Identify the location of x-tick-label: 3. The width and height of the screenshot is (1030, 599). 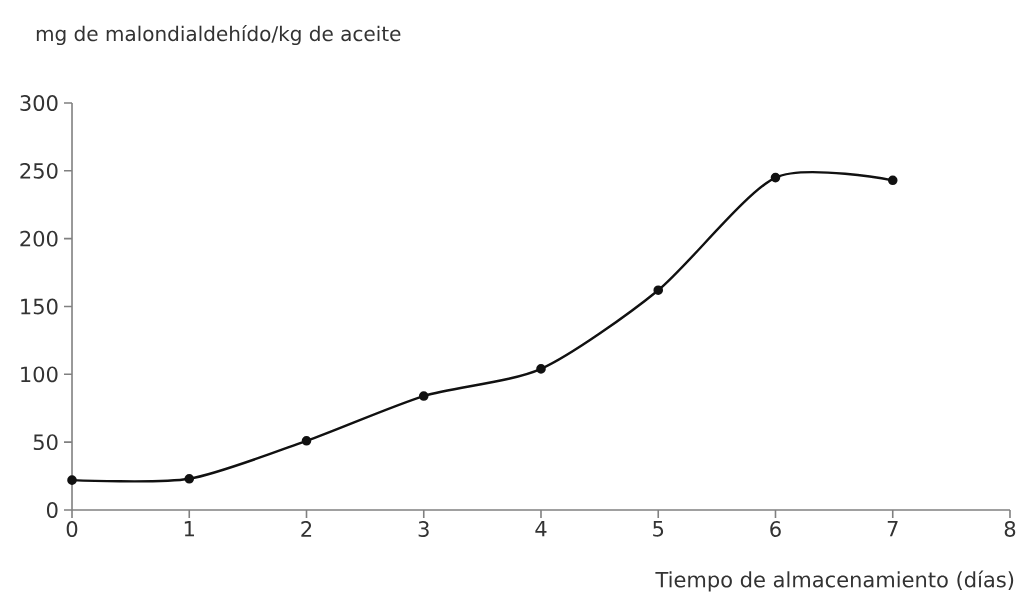
(423, 529).